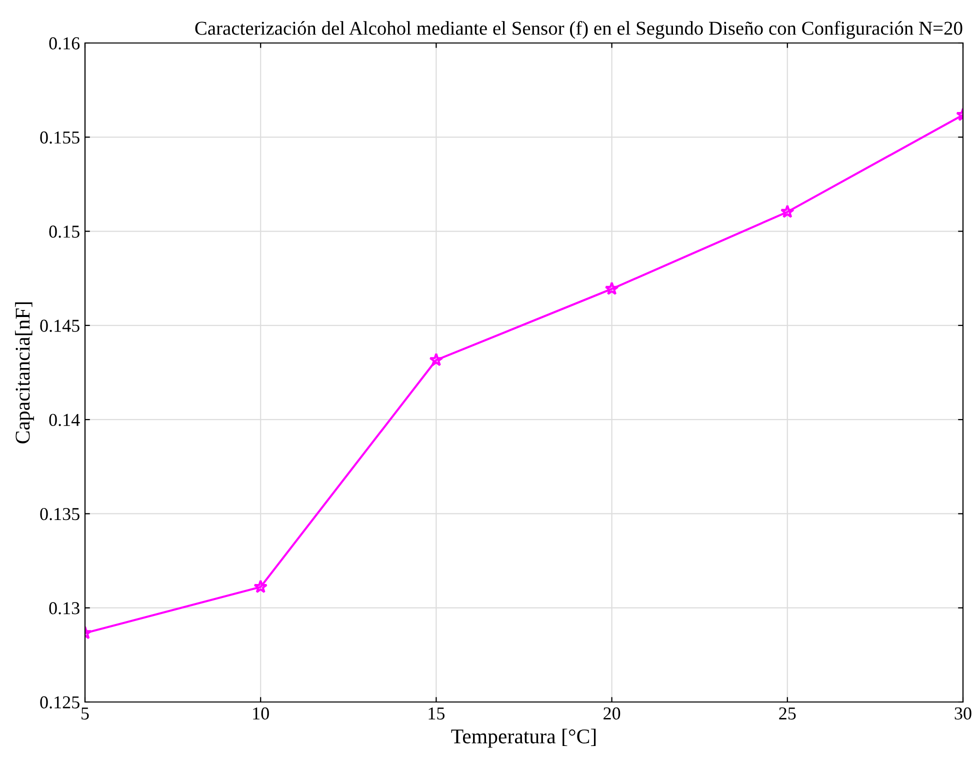  I want to click on y-tick-label: 0.135, so click(60, 514).